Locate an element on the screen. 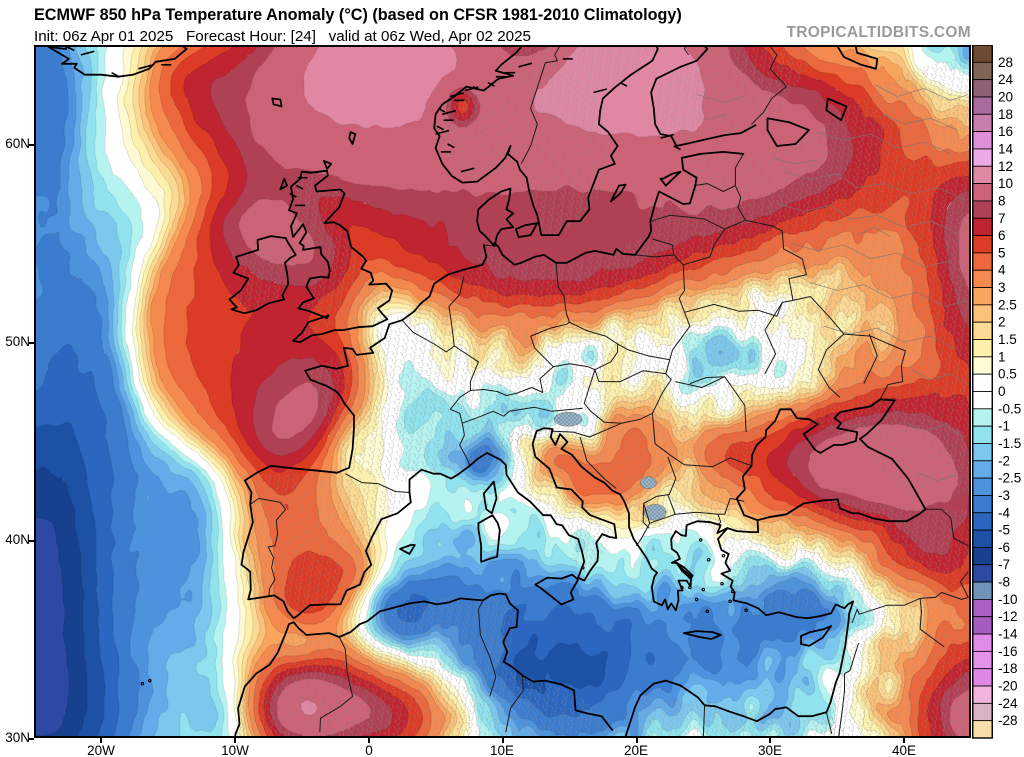 This screenshot has height=757, width=1024. svg-text: -0.5 is located at coordinates (1009, 408).